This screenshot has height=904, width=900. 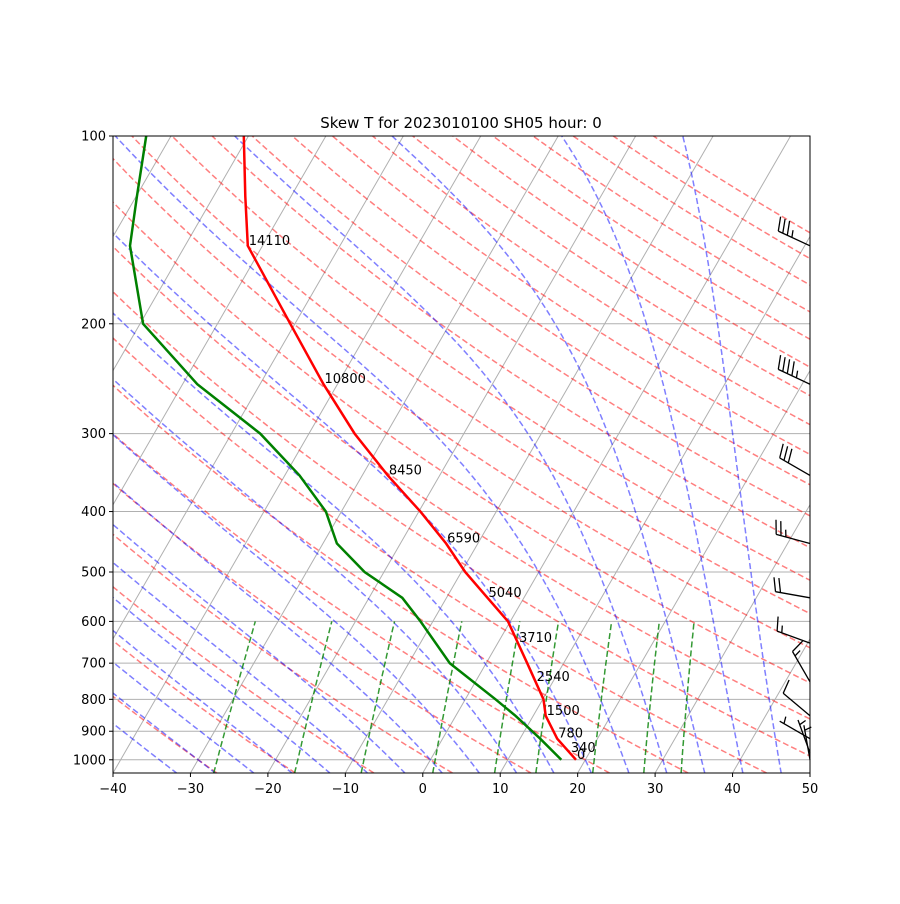 What do you see at coordinates (505, 593) in the screenshot?
I see `height-label: 5040` at bounding box center [505, 593].